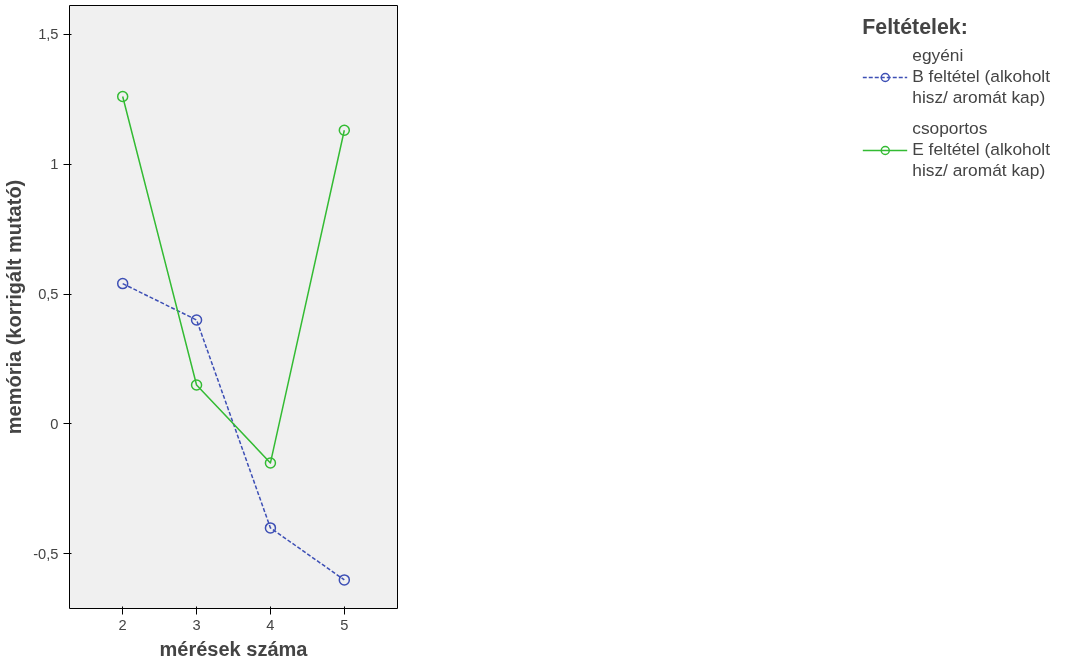  I want to click on legend-label: csoportos E feltétel (alkoholt hisz/ aromát kap), so click(981, 149).